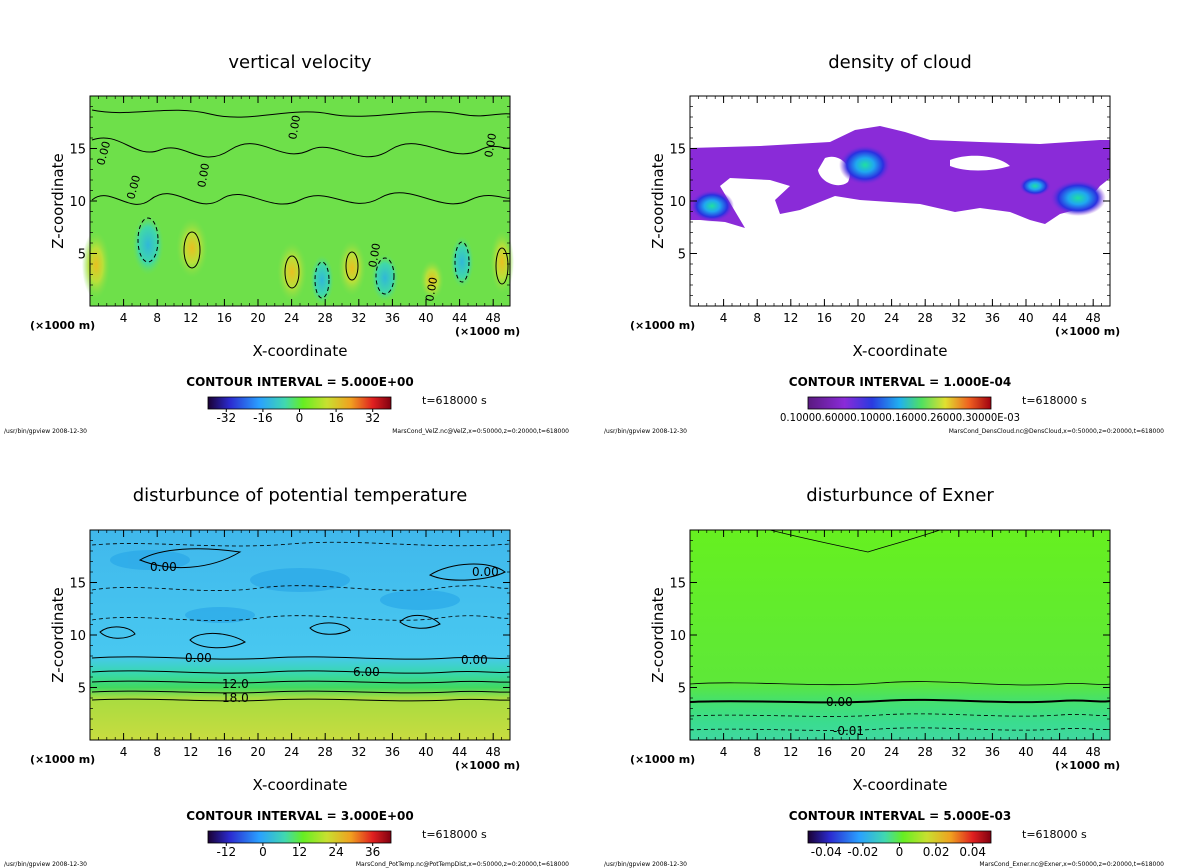 The width and height of the screenshot is (1200, 868). Describe the element at coordinates (372, 852) in the screenshot. I see `colorbar-tick-label: 36` at that location.